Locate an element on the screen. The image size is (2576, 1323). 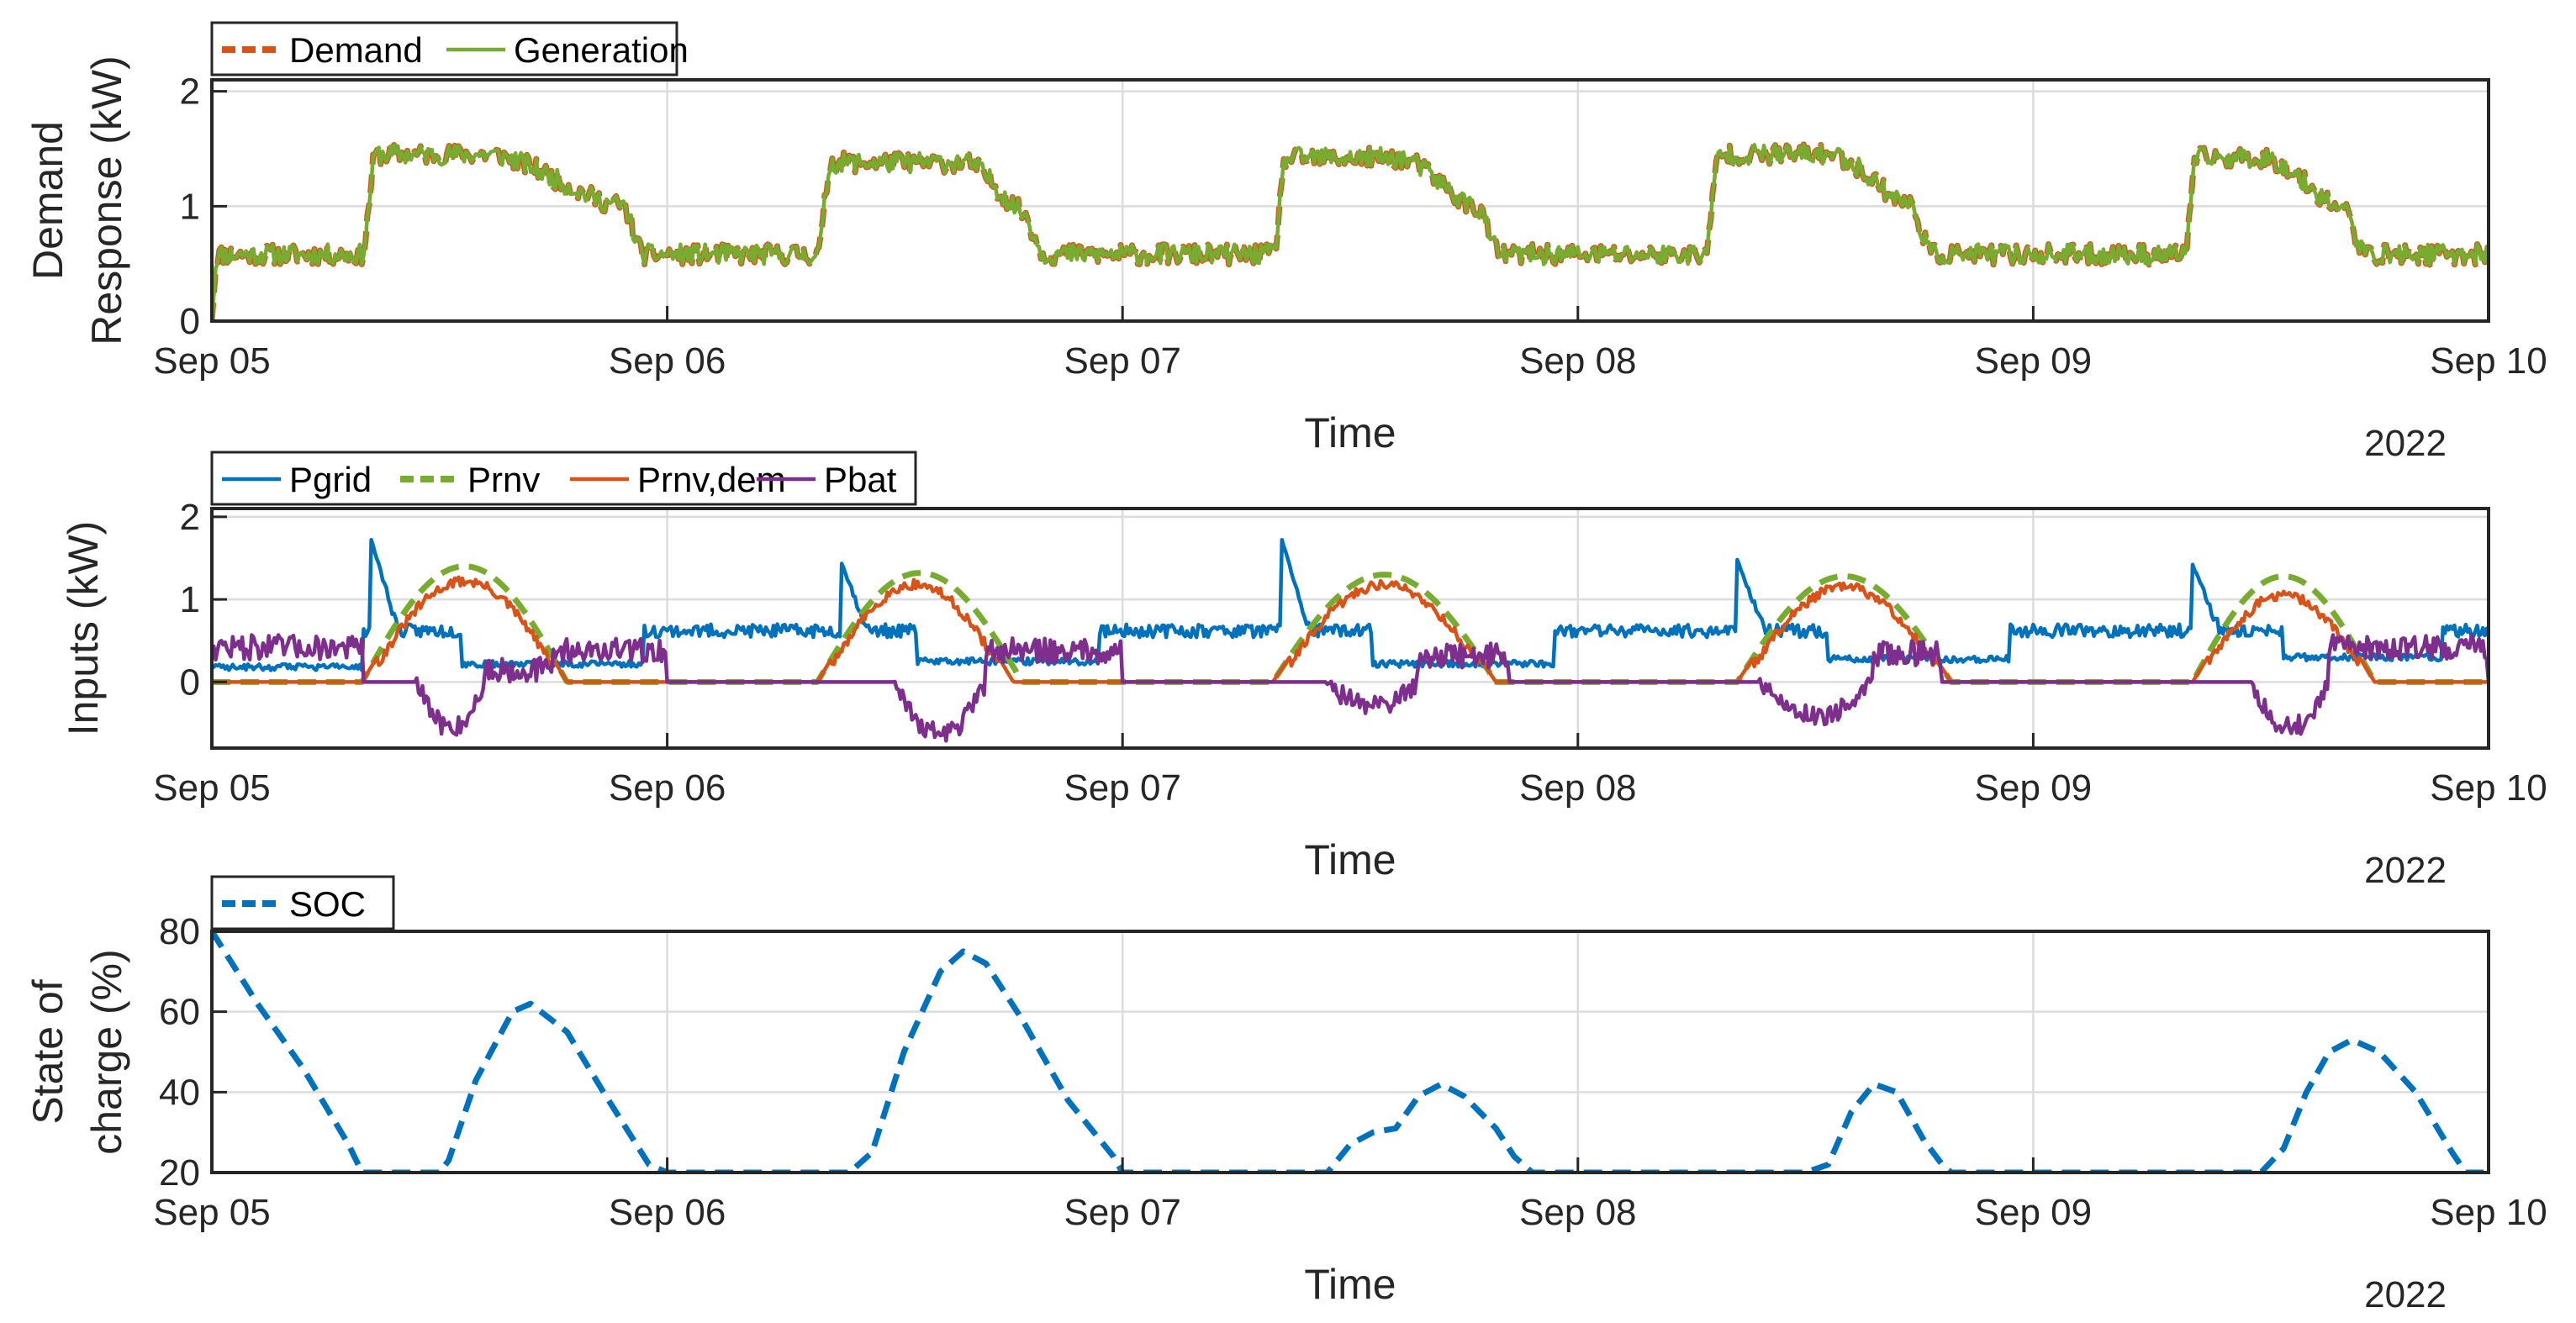
y-axis-label: charge (%) is located at coordinates (106, 1052).